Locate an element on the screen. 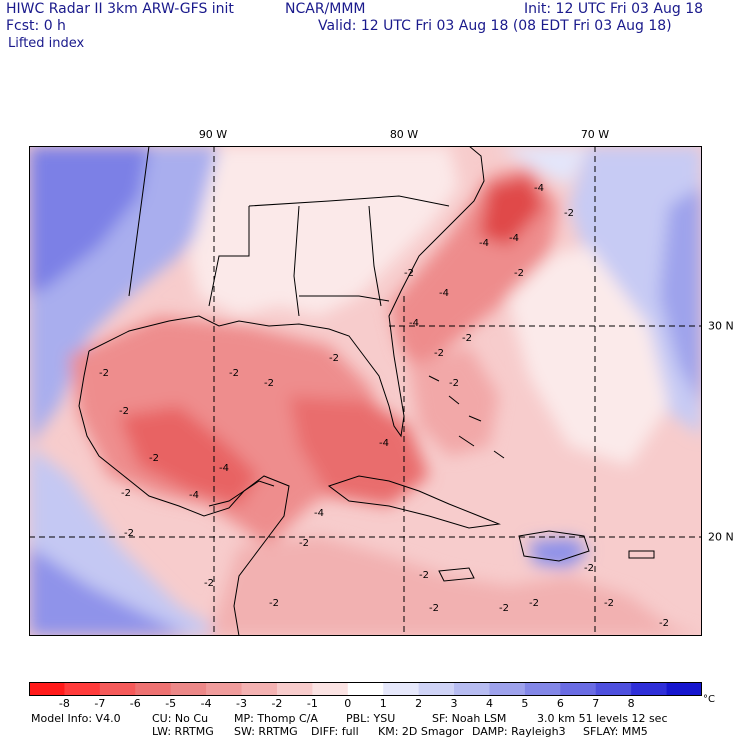 This screenshot has height=740, width=740. colorbar-border is located at coordinates (365, 689).